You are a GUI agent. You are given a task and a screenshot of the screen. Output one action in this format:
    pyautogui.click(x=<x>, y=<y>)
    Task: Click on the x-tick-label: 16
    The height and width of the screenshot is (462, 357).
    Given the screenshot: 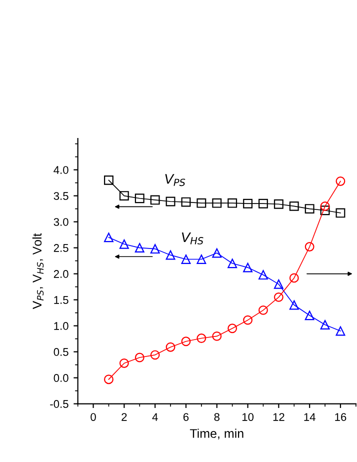 What is the action you would take?
    pyautogui.click(x=340, y=417)
    